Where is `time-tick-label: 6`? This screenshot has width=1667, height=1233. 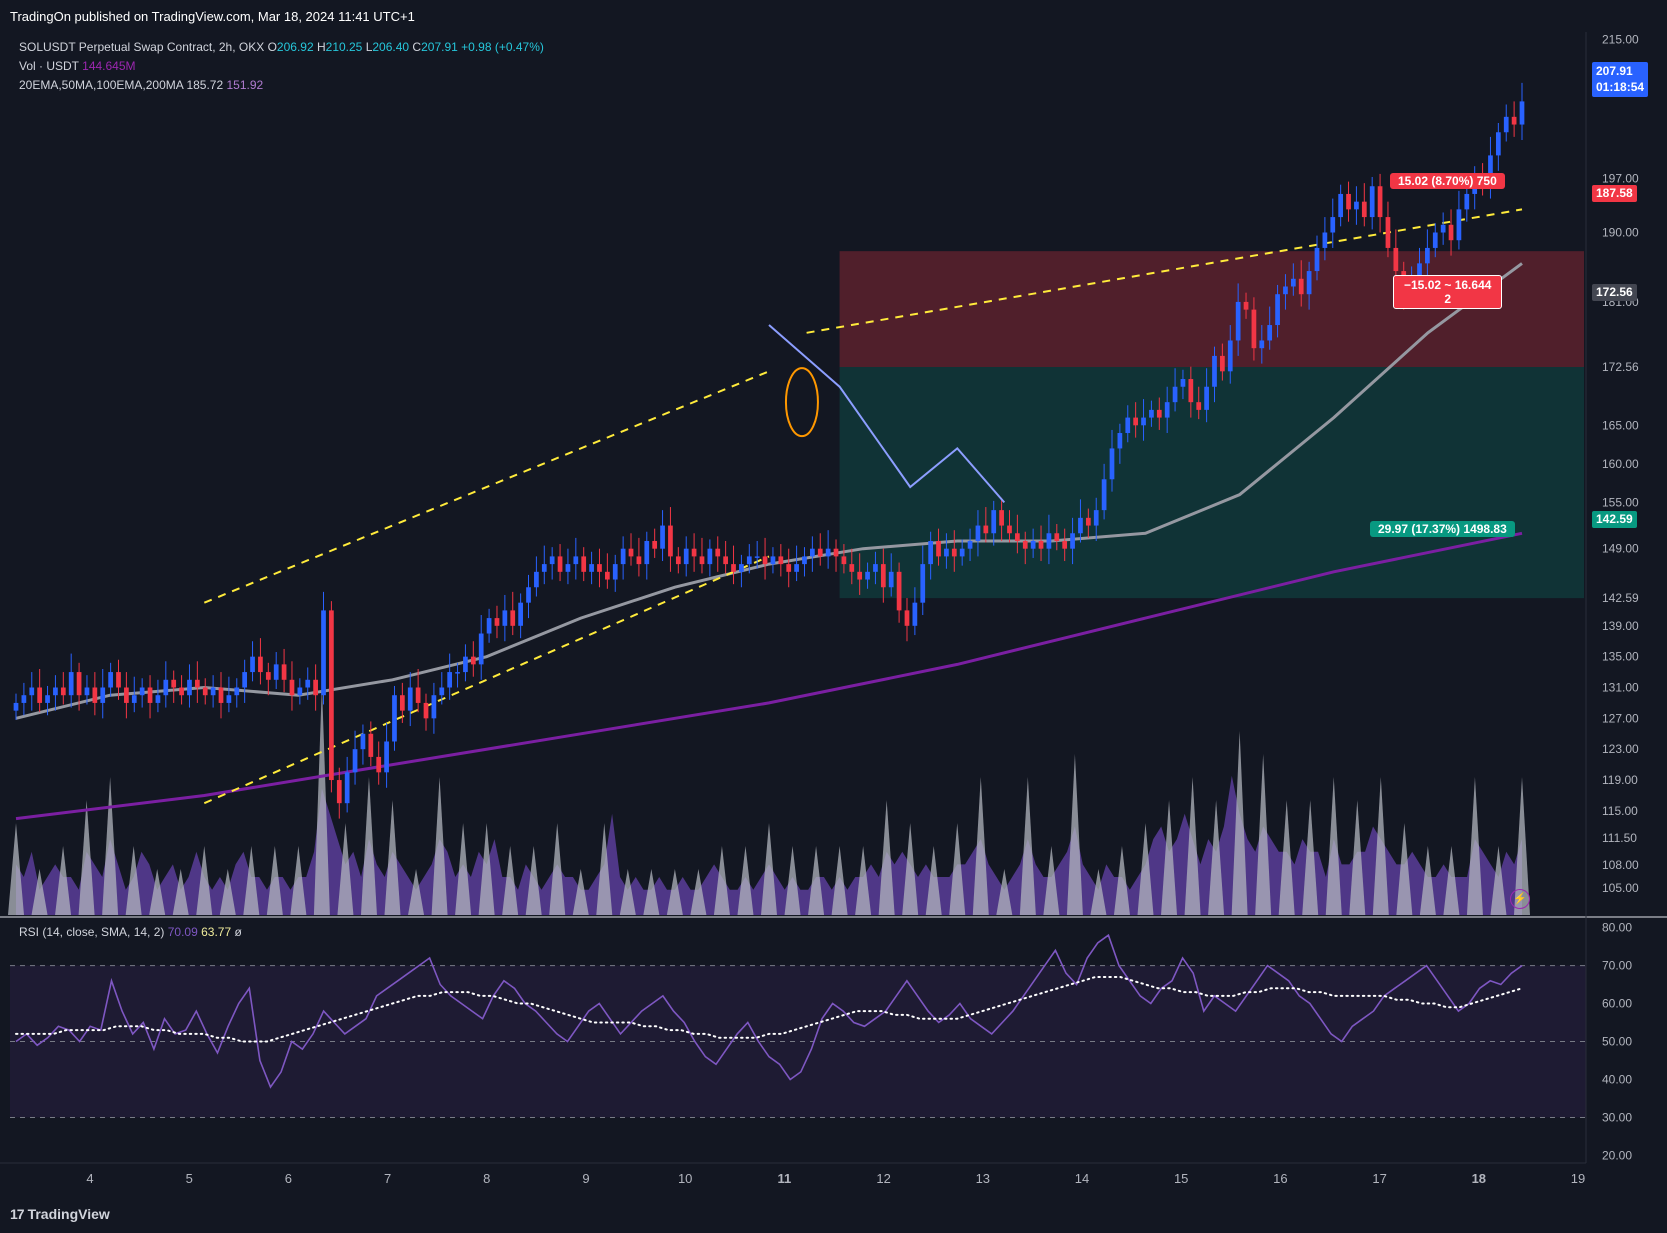 time-tick-label: 6 is located at coordinates (288, 1178).